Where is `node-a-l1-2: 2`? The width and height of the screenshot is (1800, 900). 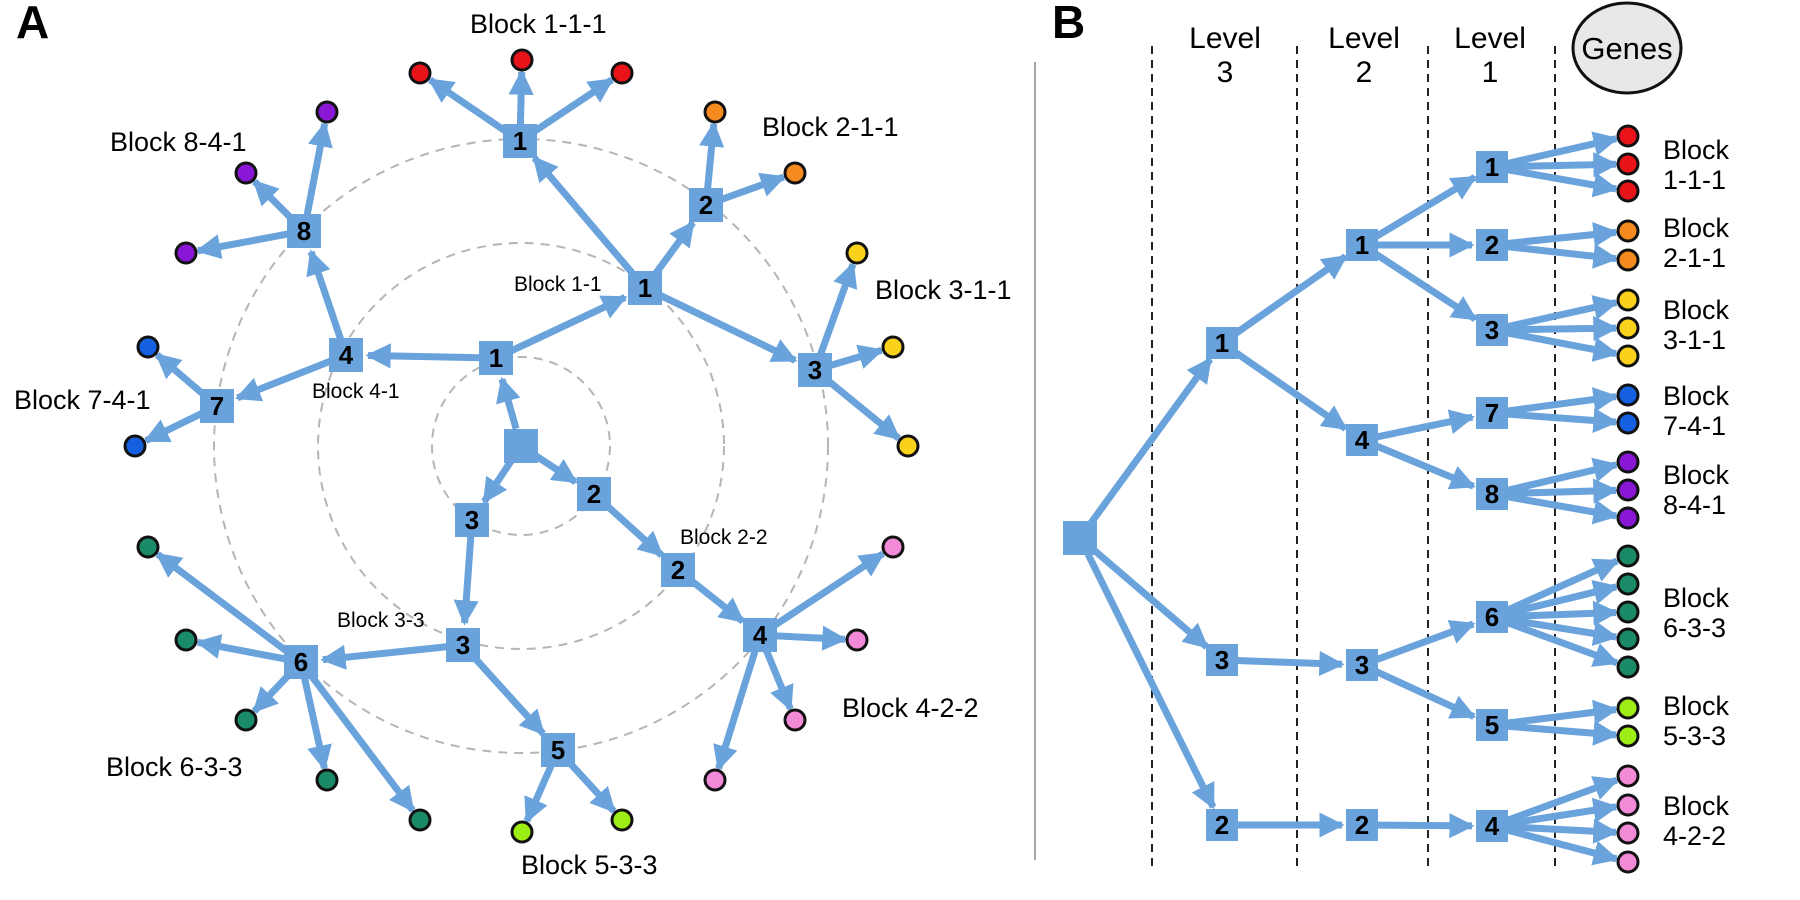 node-a-l1-2: 2 is located at coordinates (706, 205).